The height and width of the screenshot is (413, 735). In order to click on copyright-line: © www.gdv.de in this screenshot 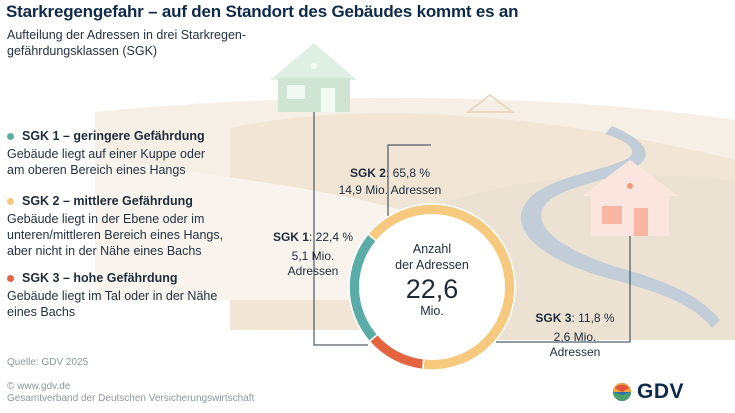, I will do `click(39, 386)`.